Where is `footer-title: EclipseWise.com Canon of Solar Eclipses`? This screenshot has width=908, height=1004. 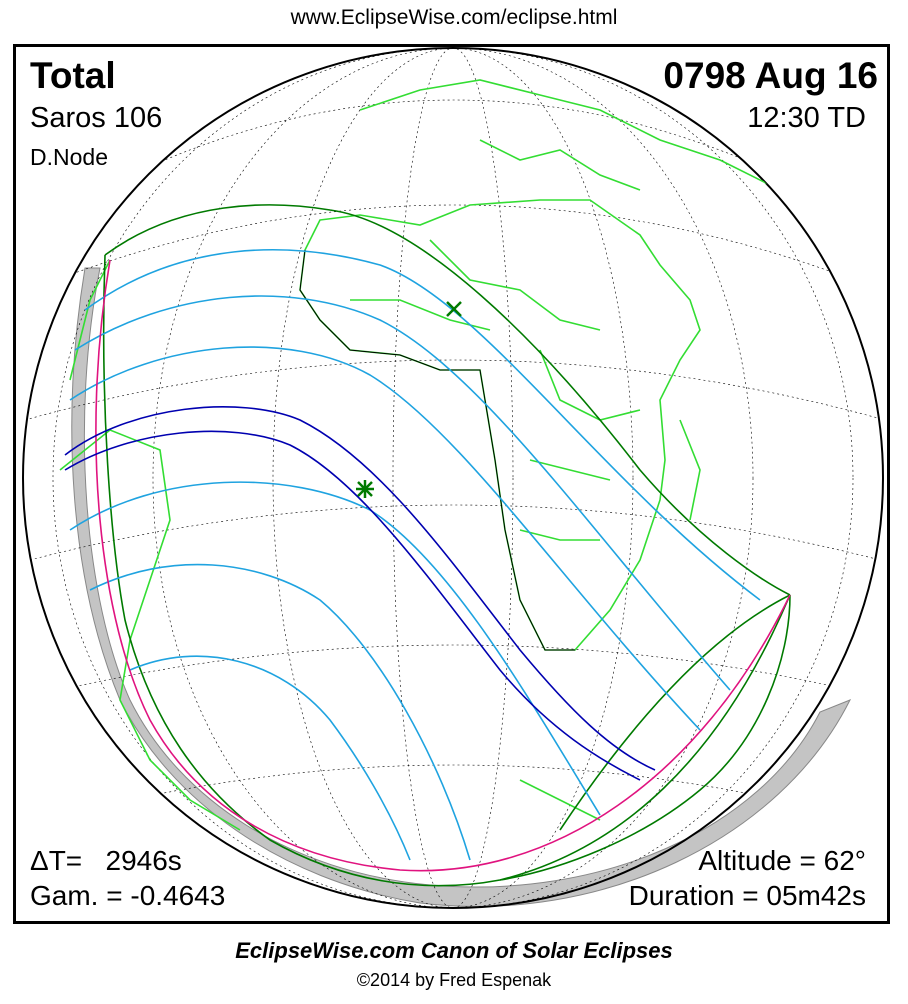
footer-title: EclipseWise.com Canon of Solar Eclipses is located at coordinates (454, 950).